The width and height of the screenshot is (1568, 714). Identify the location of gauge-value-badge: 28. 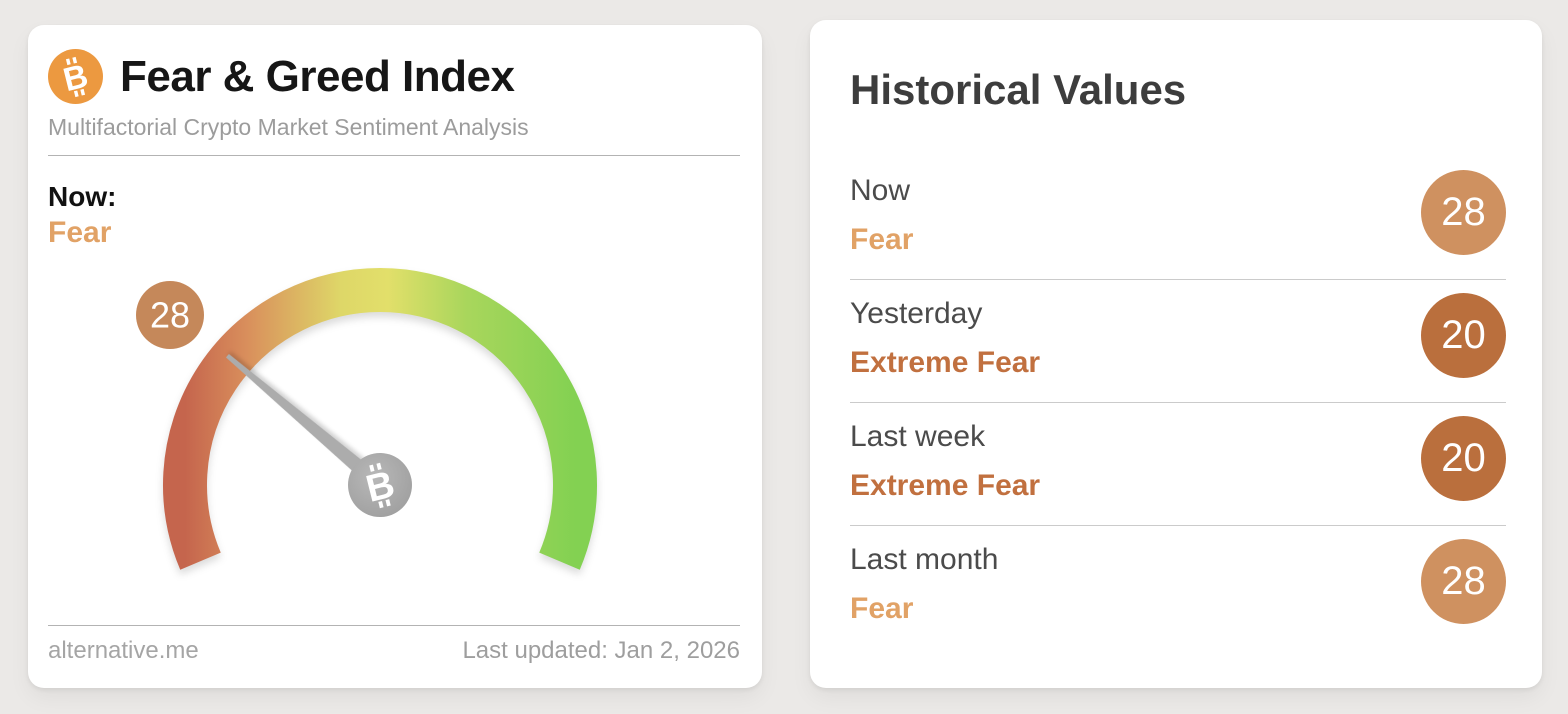
(170, 315).